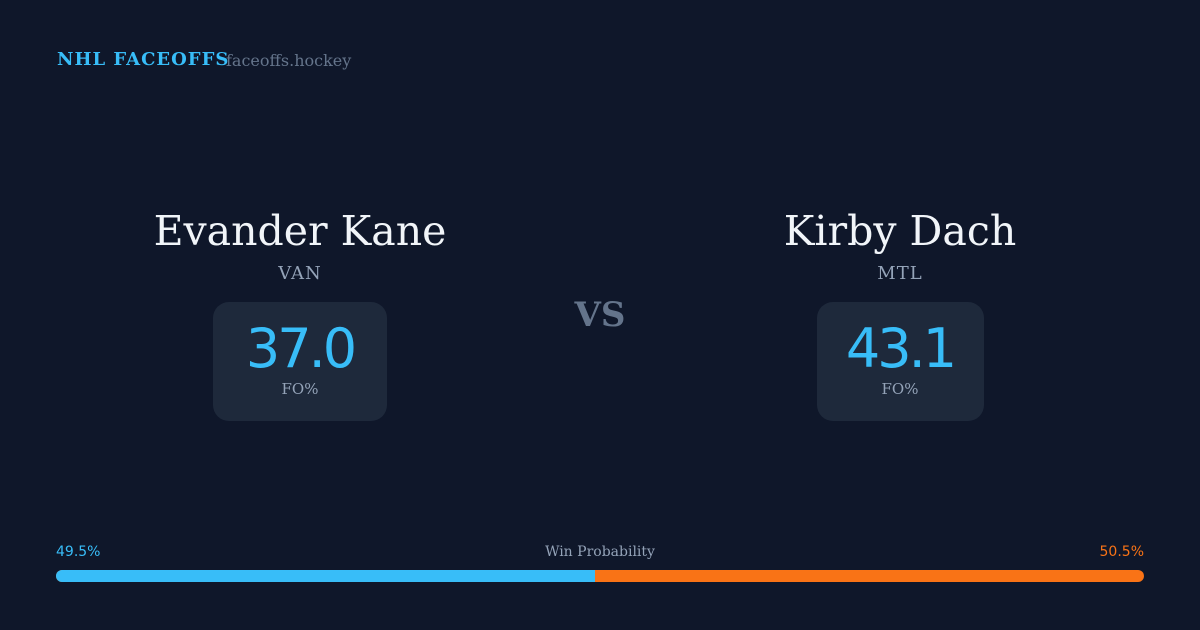  Describe the element at coordinates (600, 576) in the screenshot. I see `win-probability-bar` at that location.